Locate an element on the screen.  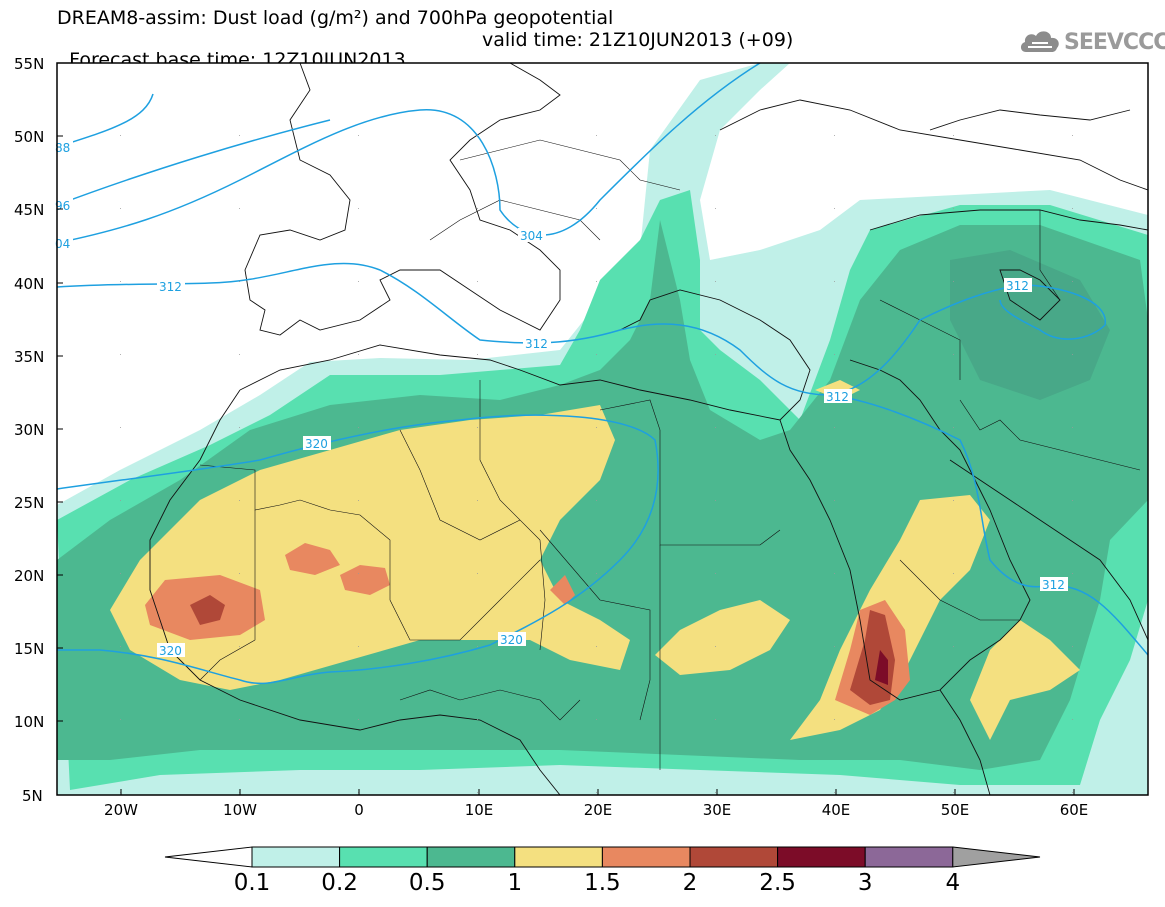
colorbar-label: 0.1 is located at coordinates (252, 883).